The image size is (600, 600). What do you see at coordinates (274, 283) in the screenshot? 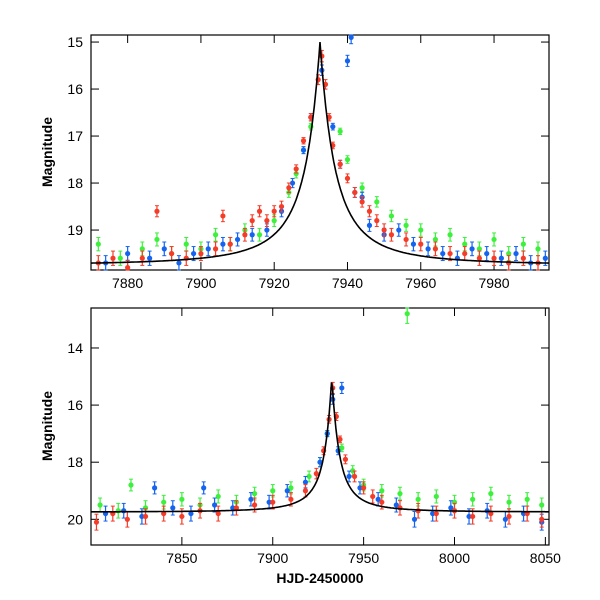
I see `x-tick-label: 7920` at bounding box center [274, 283].